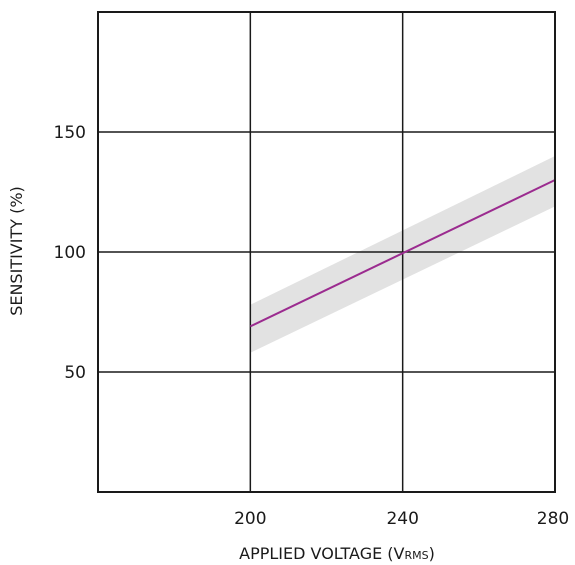 Image resolution: width=575 pixels, height=565 pixels. What do you see at coordinates (250, 519) in the screenshot?
I see `x-tick-label-200: 200` at bounding box center [250, 519].